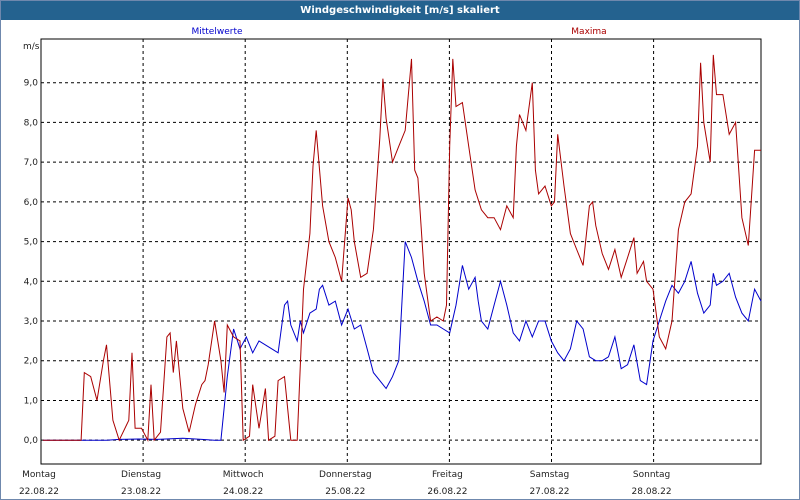 The height and width of the screenshot is (500, 800). Describe the element at coordinates (31, 163) in the screenshot. I see `y-tick-label: 7,0` at that location.